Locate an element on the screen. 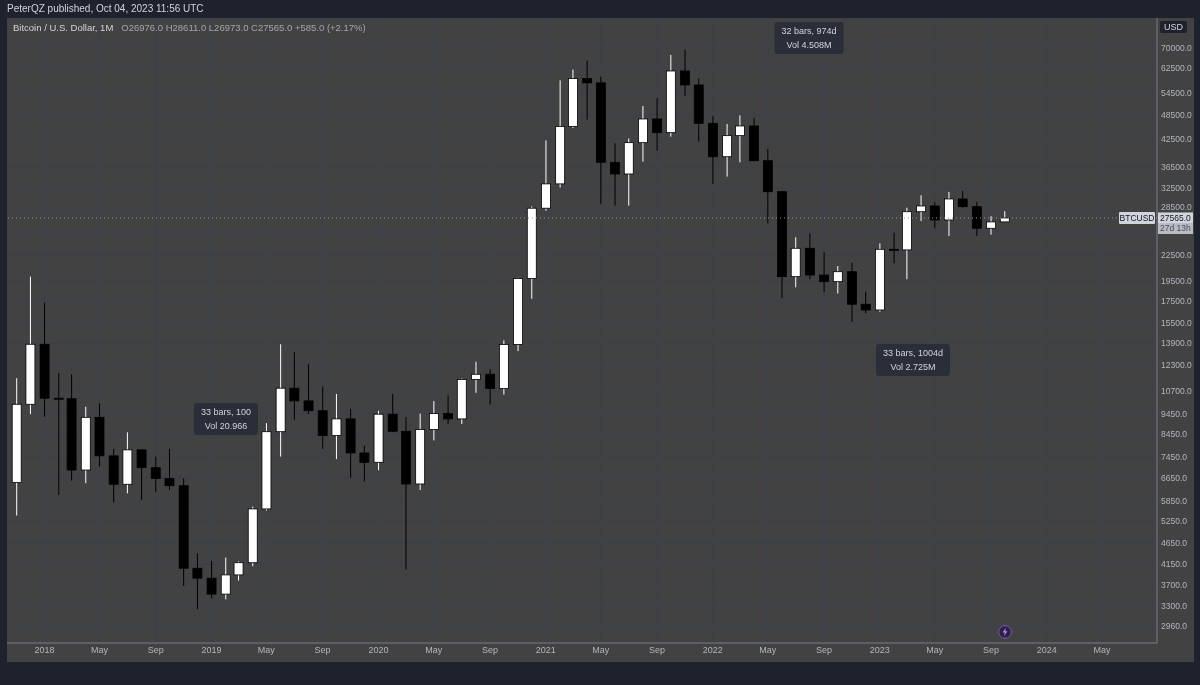  y-tick-label: 13900.0 is located at coordinates (1176, 343).